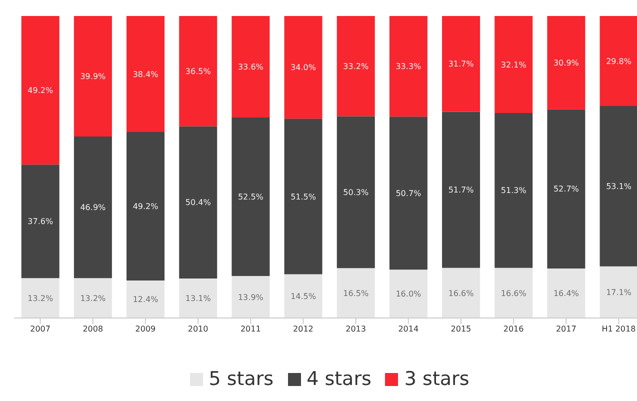 Image resolution: width=637 pixels, height=401 pixels. I want to click on data-label: 50.4%, so click(198, 203).